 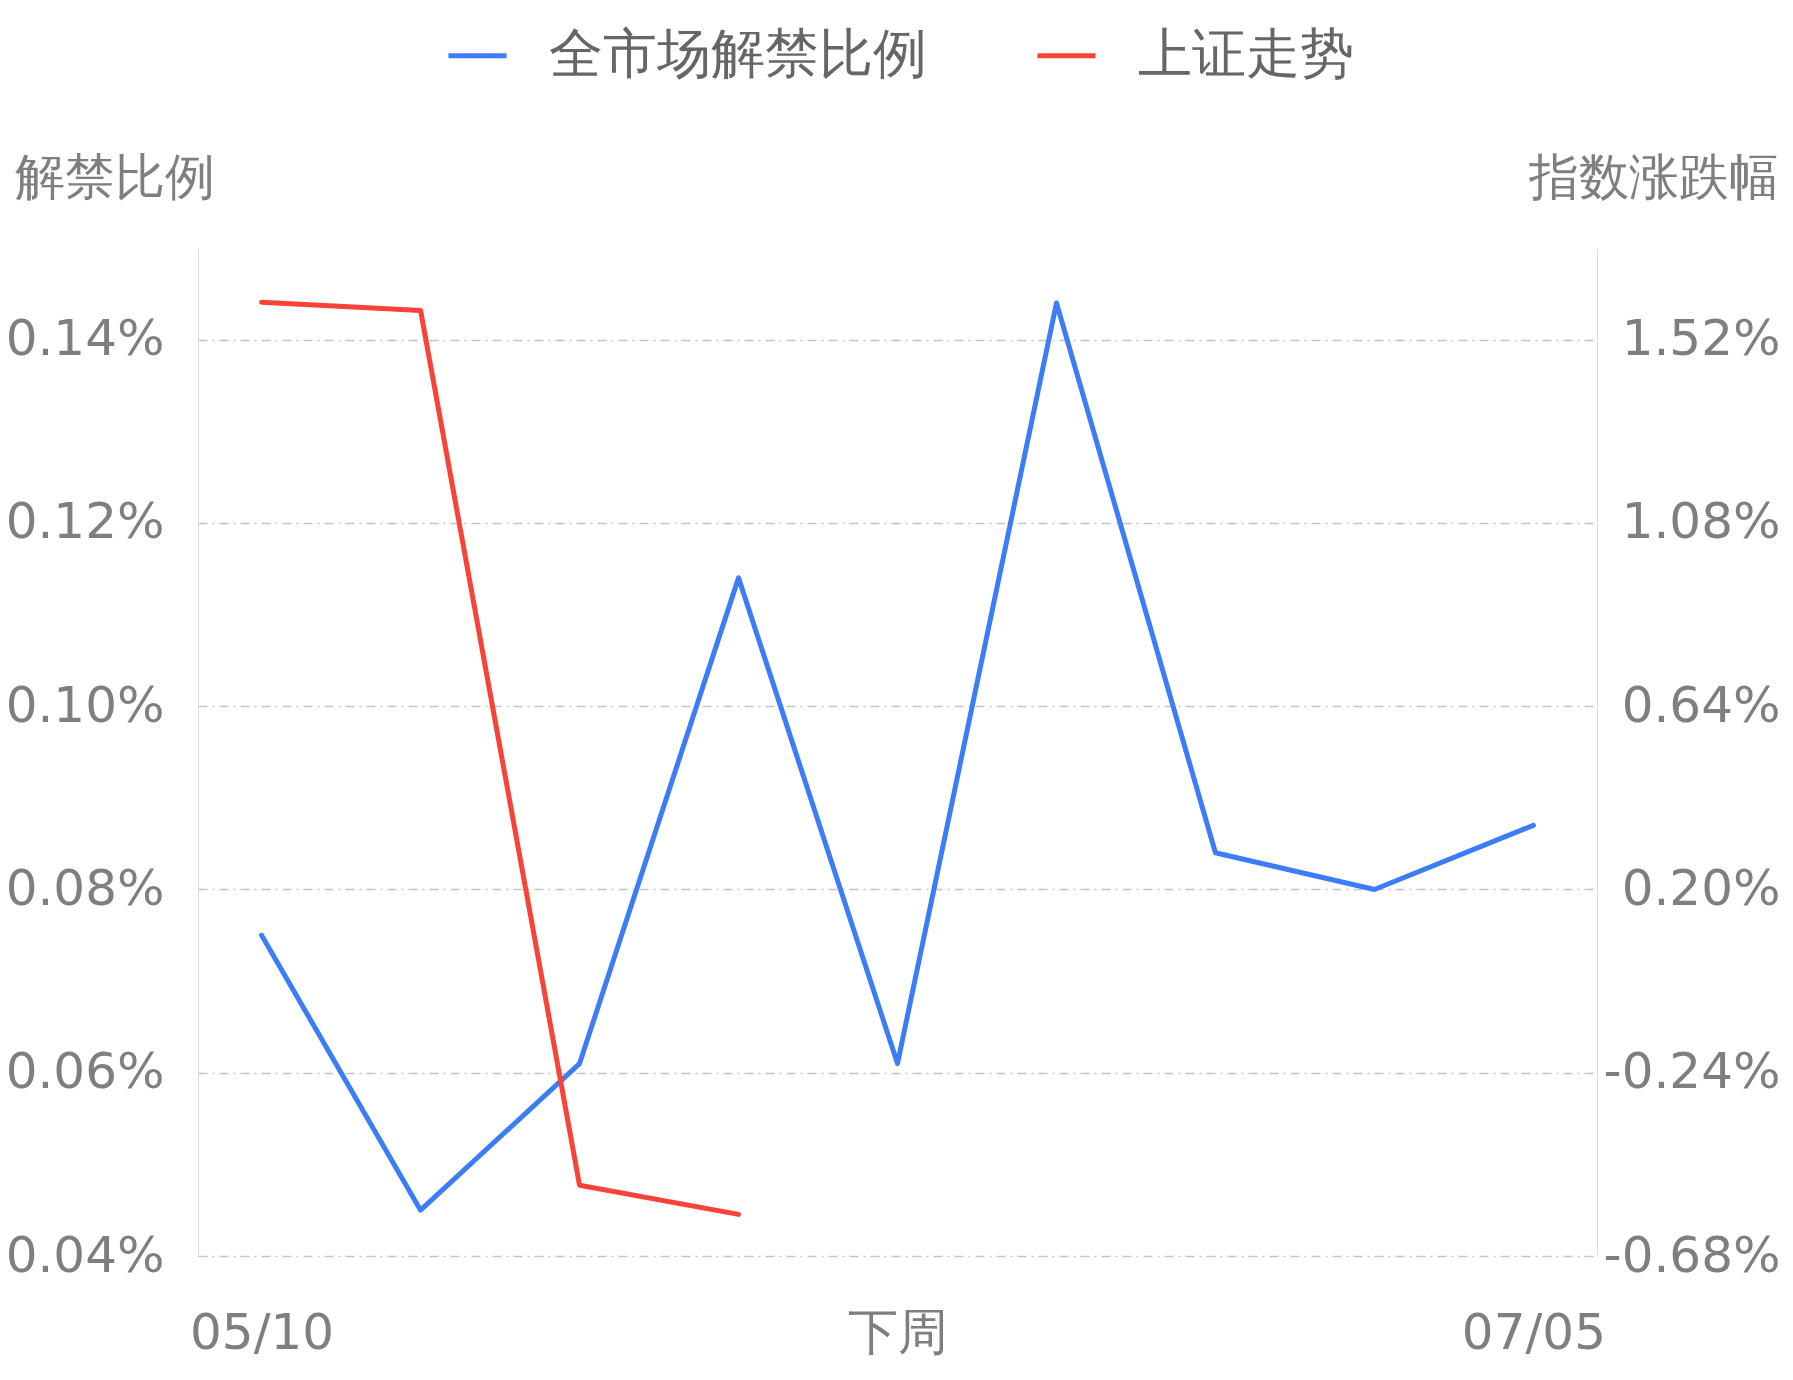 What do you see at coordinates (85, 1071) in the screenshot?
I see `y-tick-label: 0.06%` at bounding box center [85, 1071].